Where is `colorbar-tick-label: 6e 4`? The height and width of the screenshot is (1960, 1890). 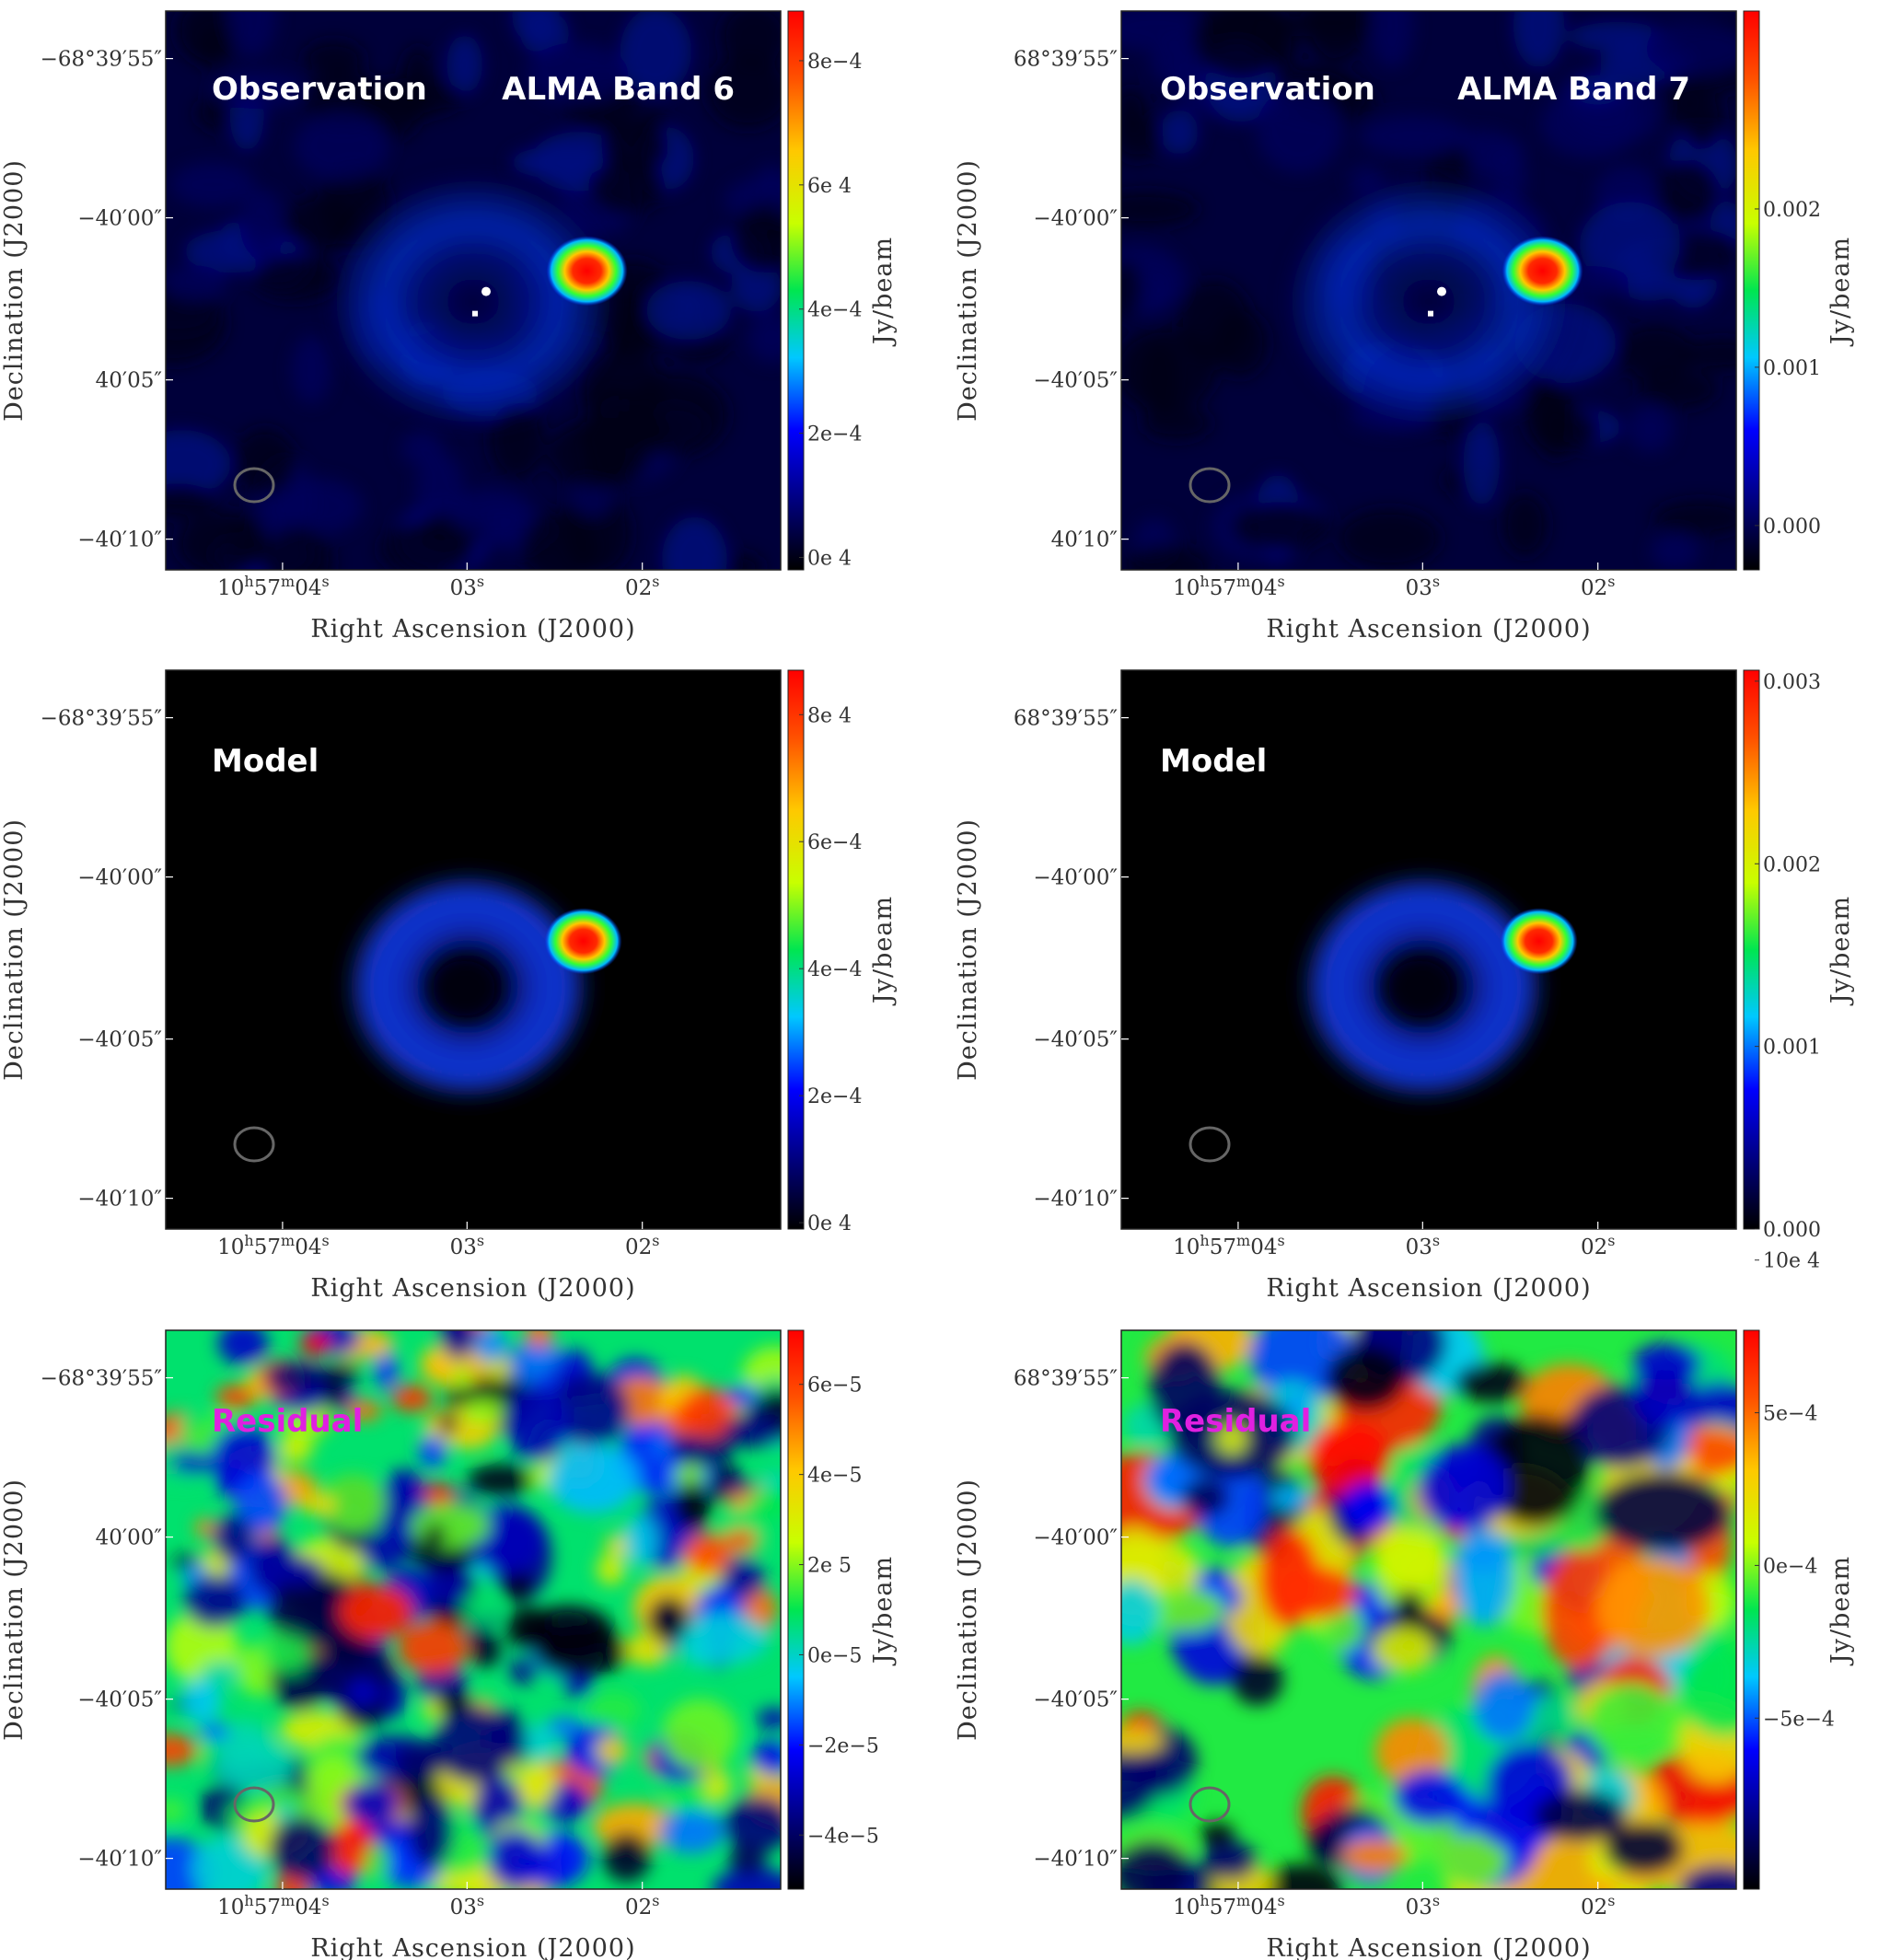 colorbar-tick-label: 6e 4 is located at coordinates (829, 186).